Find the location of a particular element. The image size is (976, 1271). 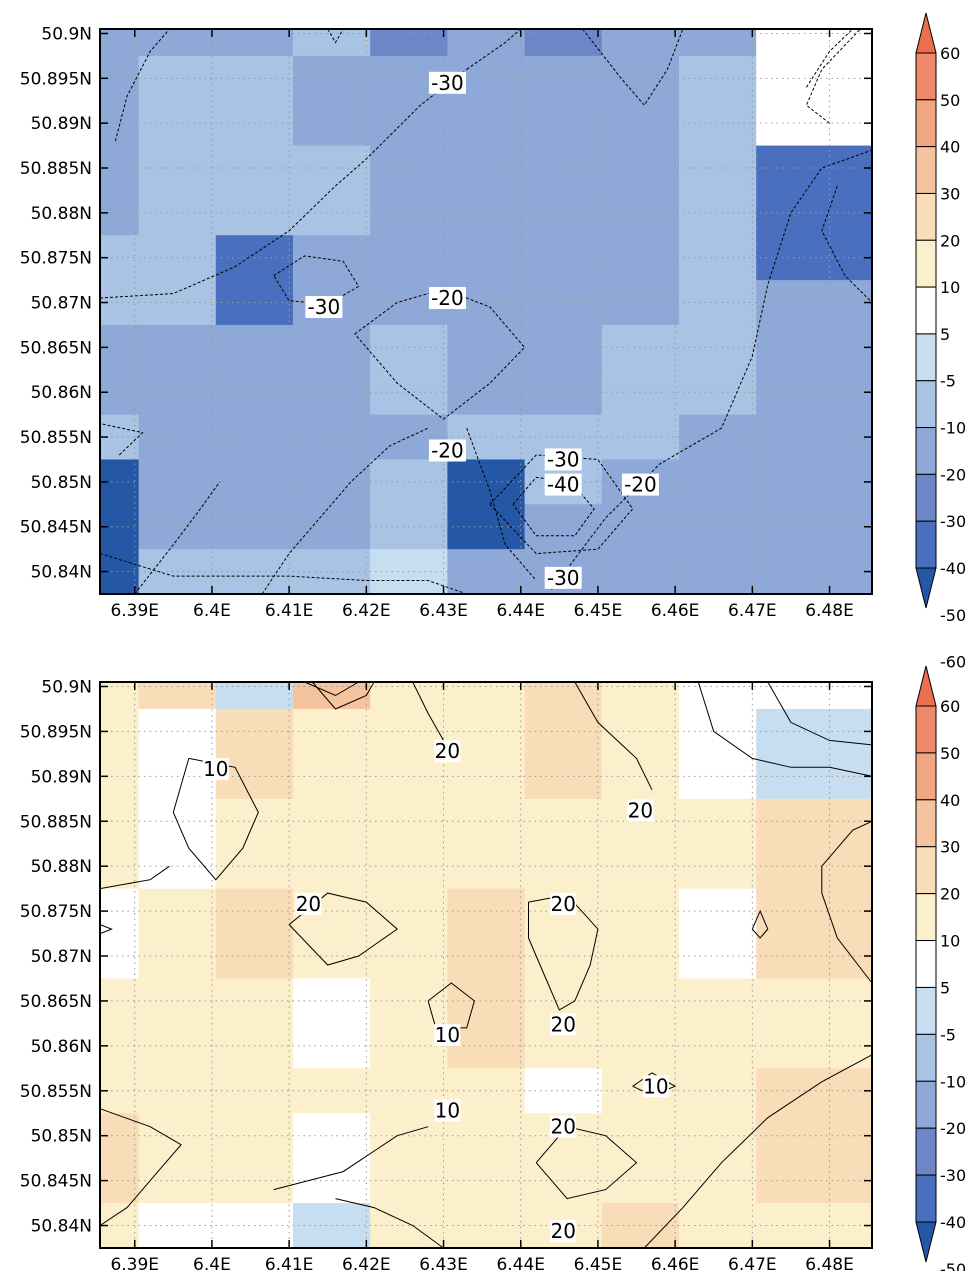

y-tick-label: 50.845N is located at coordinates (56, 1182).